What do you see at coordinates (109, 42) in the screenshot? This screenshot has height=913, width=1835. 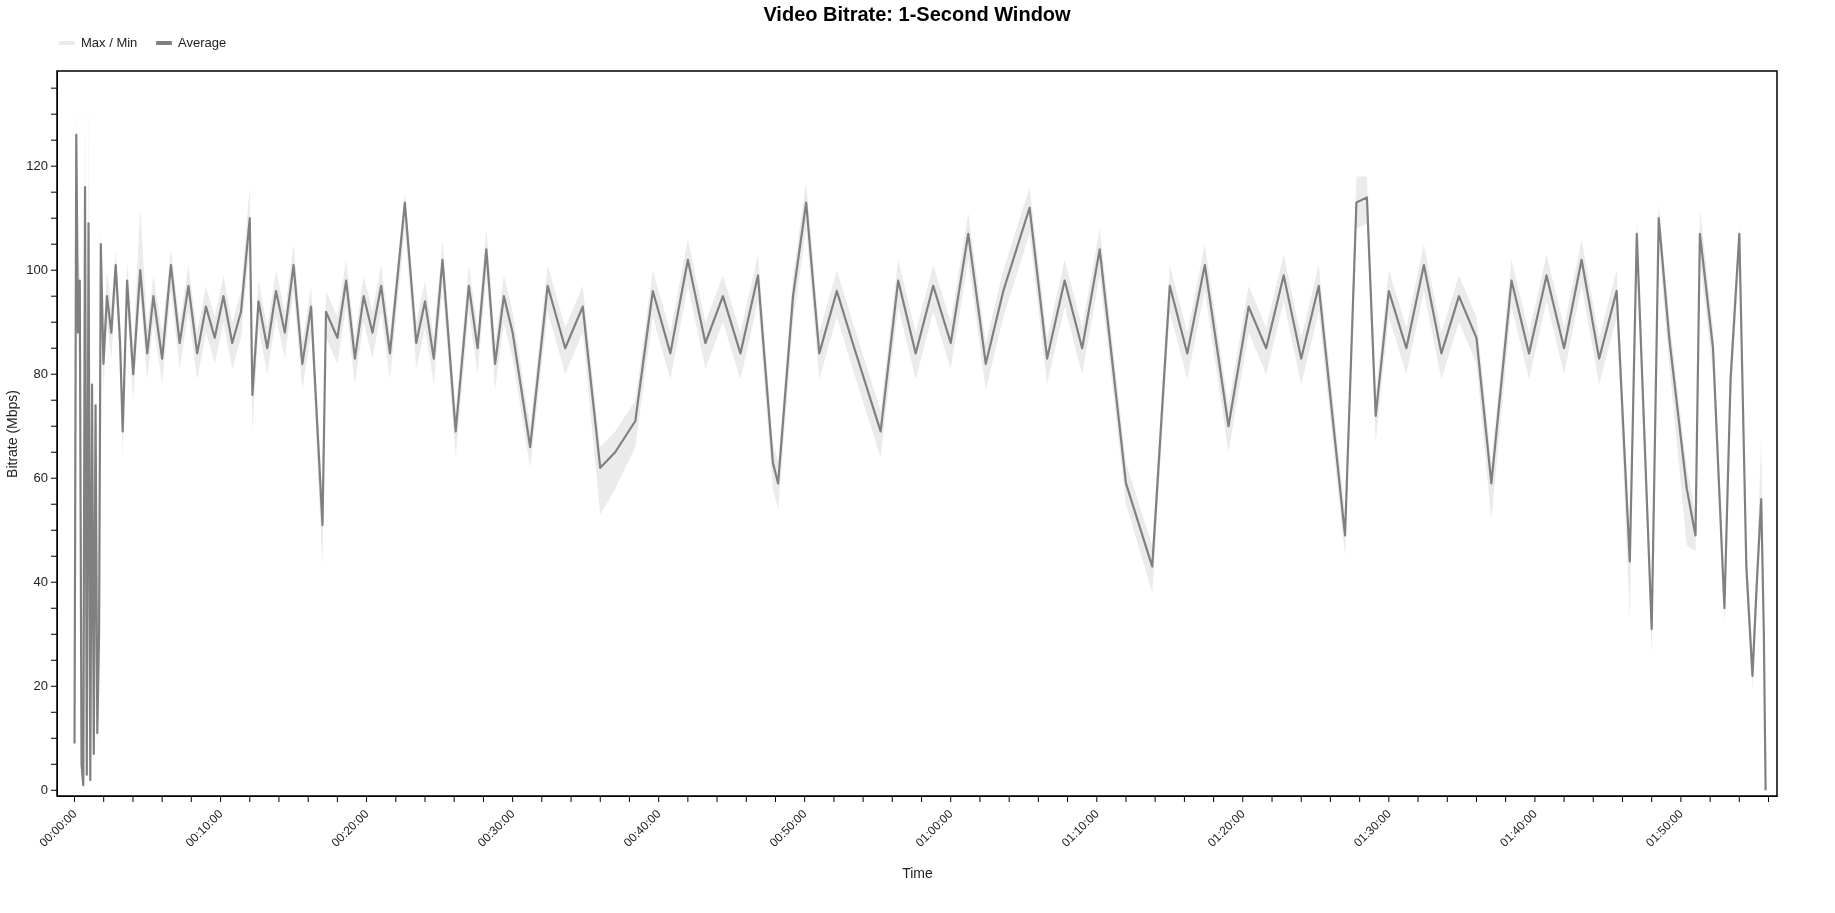 I see `text: Max / Min` at bounding box center [109, 42].